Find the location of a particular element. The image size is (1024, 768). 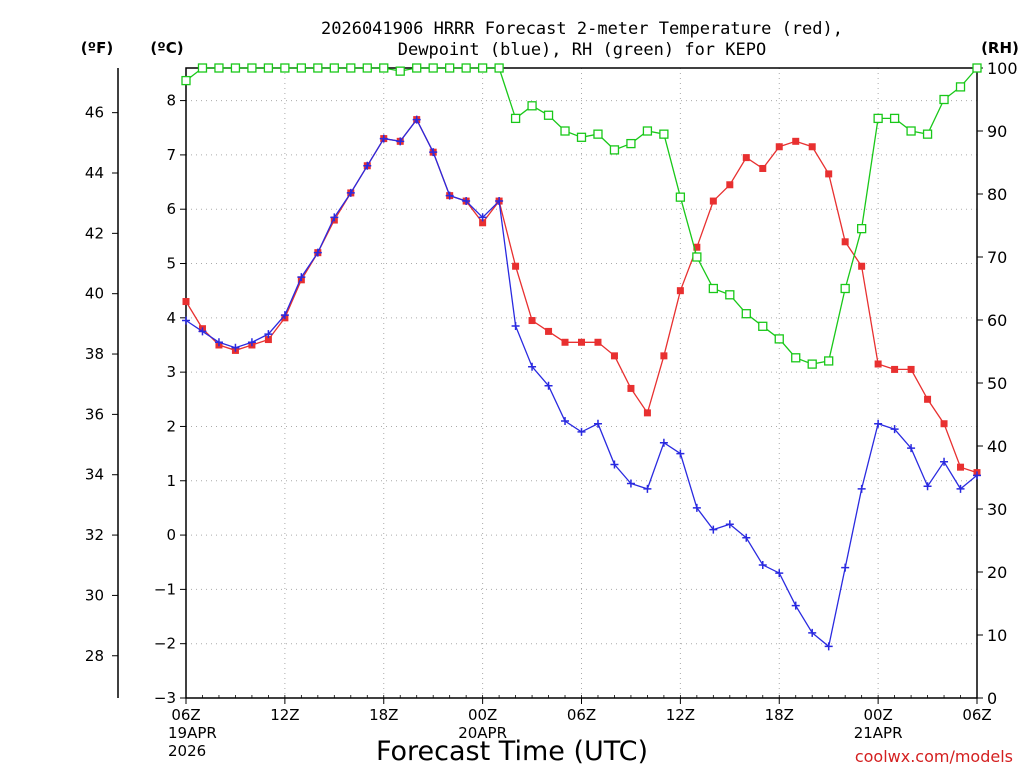

celsius-tick-label: 2 is located at coordinates (171, 426).